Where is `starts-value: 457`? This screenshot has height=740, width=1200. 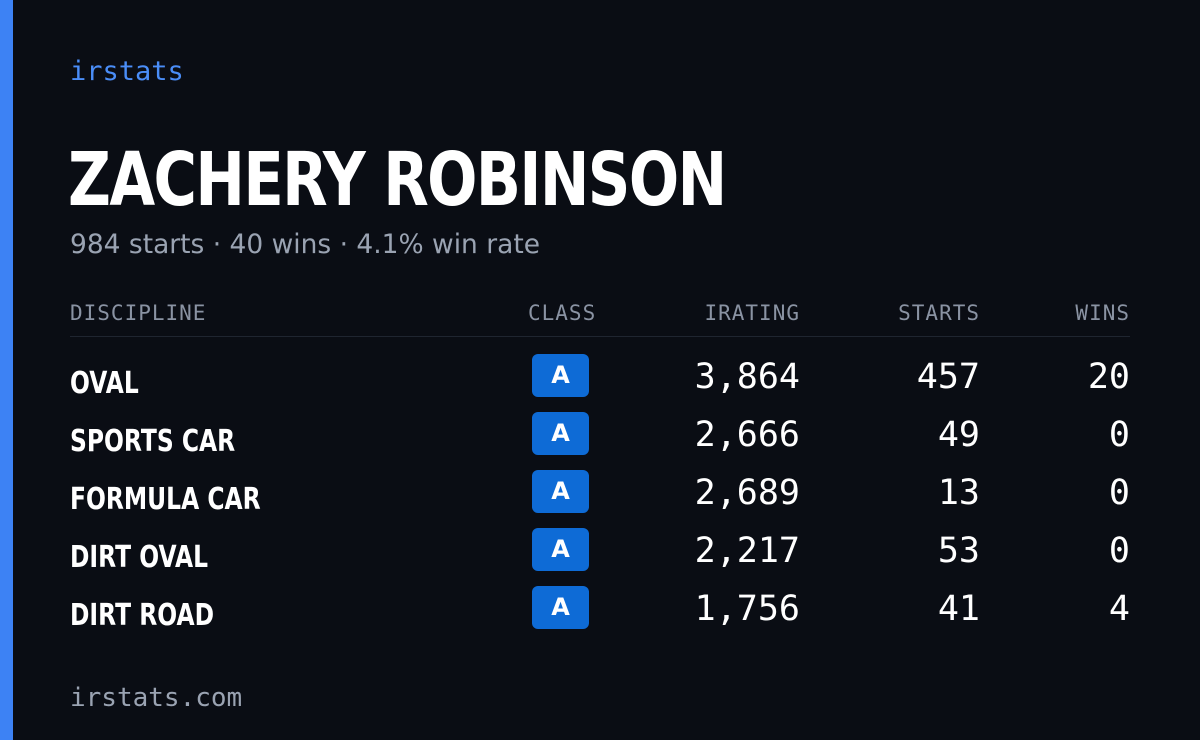
starts-value: 457 is located at coordinates (948, 377).